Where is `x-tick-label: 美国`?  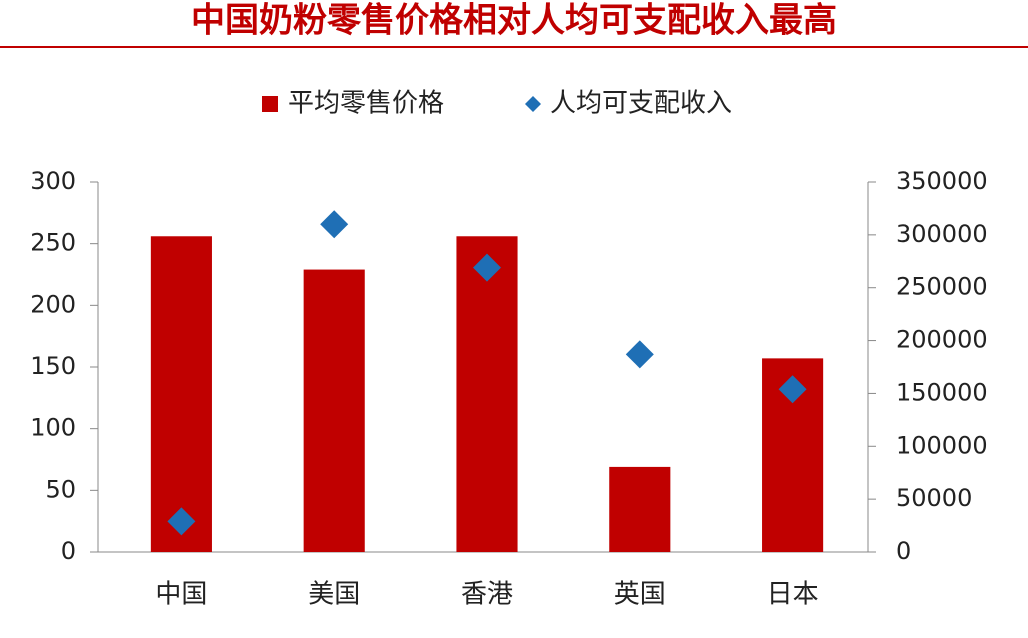
x-tick-label: 美国 is located at coordinates (334, 595).